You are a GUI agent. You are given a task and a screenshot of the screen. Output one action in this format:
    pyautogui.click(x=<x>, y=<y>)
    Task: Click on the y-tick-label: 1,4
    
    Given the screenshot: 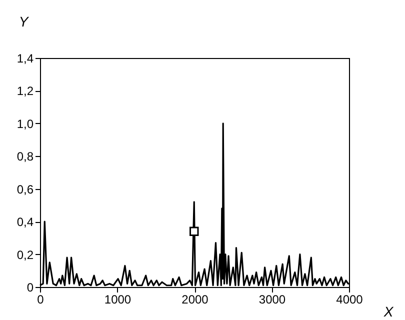 What is the action you would take?
    pyautogui.click(x=25, y=59)
    